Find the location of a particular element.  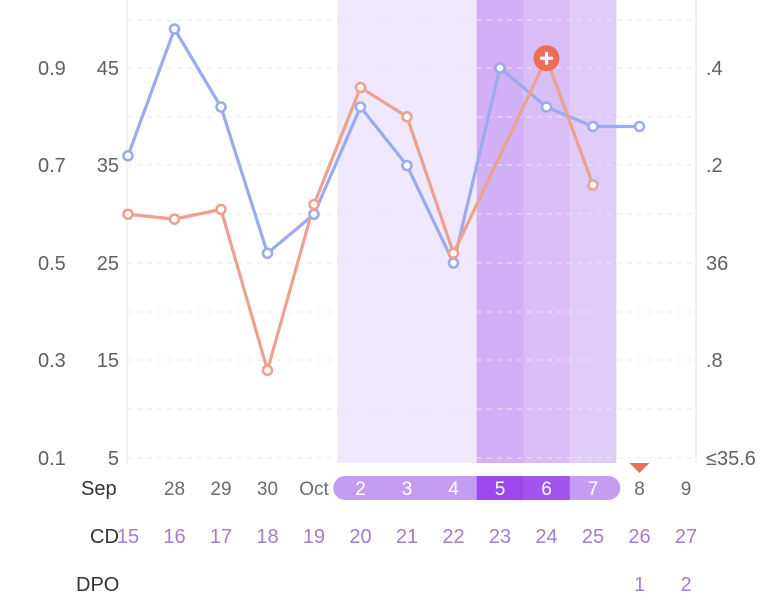

cycle-day-value: 22 is located at coordinates (453, 537).